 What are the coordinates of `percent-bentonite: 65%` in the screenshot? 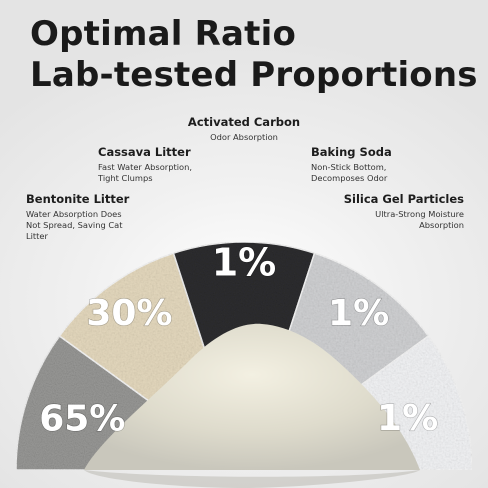 It's located at (82, 418).